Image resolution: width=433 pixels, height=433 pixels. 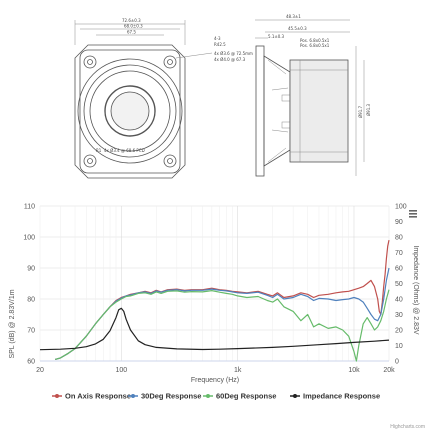 What do you see at coordinates (399, 253) in the screenshot?
I see `right-tick-label: 70` at bounding box center [399, 253].